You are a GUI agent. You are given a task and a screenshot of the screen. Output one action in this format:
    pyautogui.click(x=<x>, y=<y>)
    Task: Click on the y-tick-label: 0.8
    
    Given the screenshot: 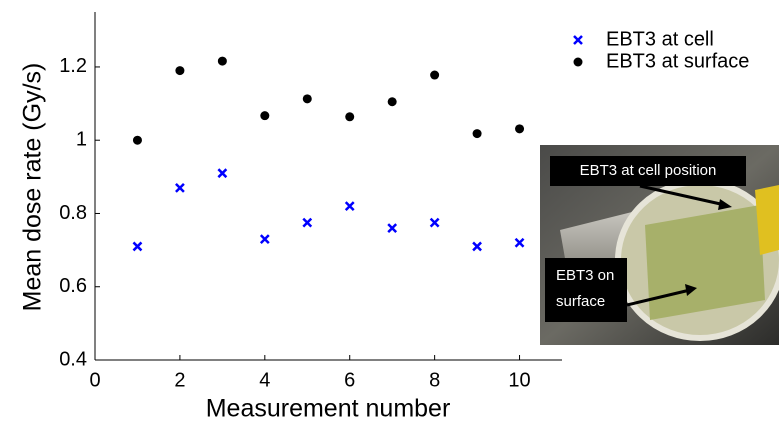 What is the action you would take?
    pyautogui.click(x=73, y=213)
    